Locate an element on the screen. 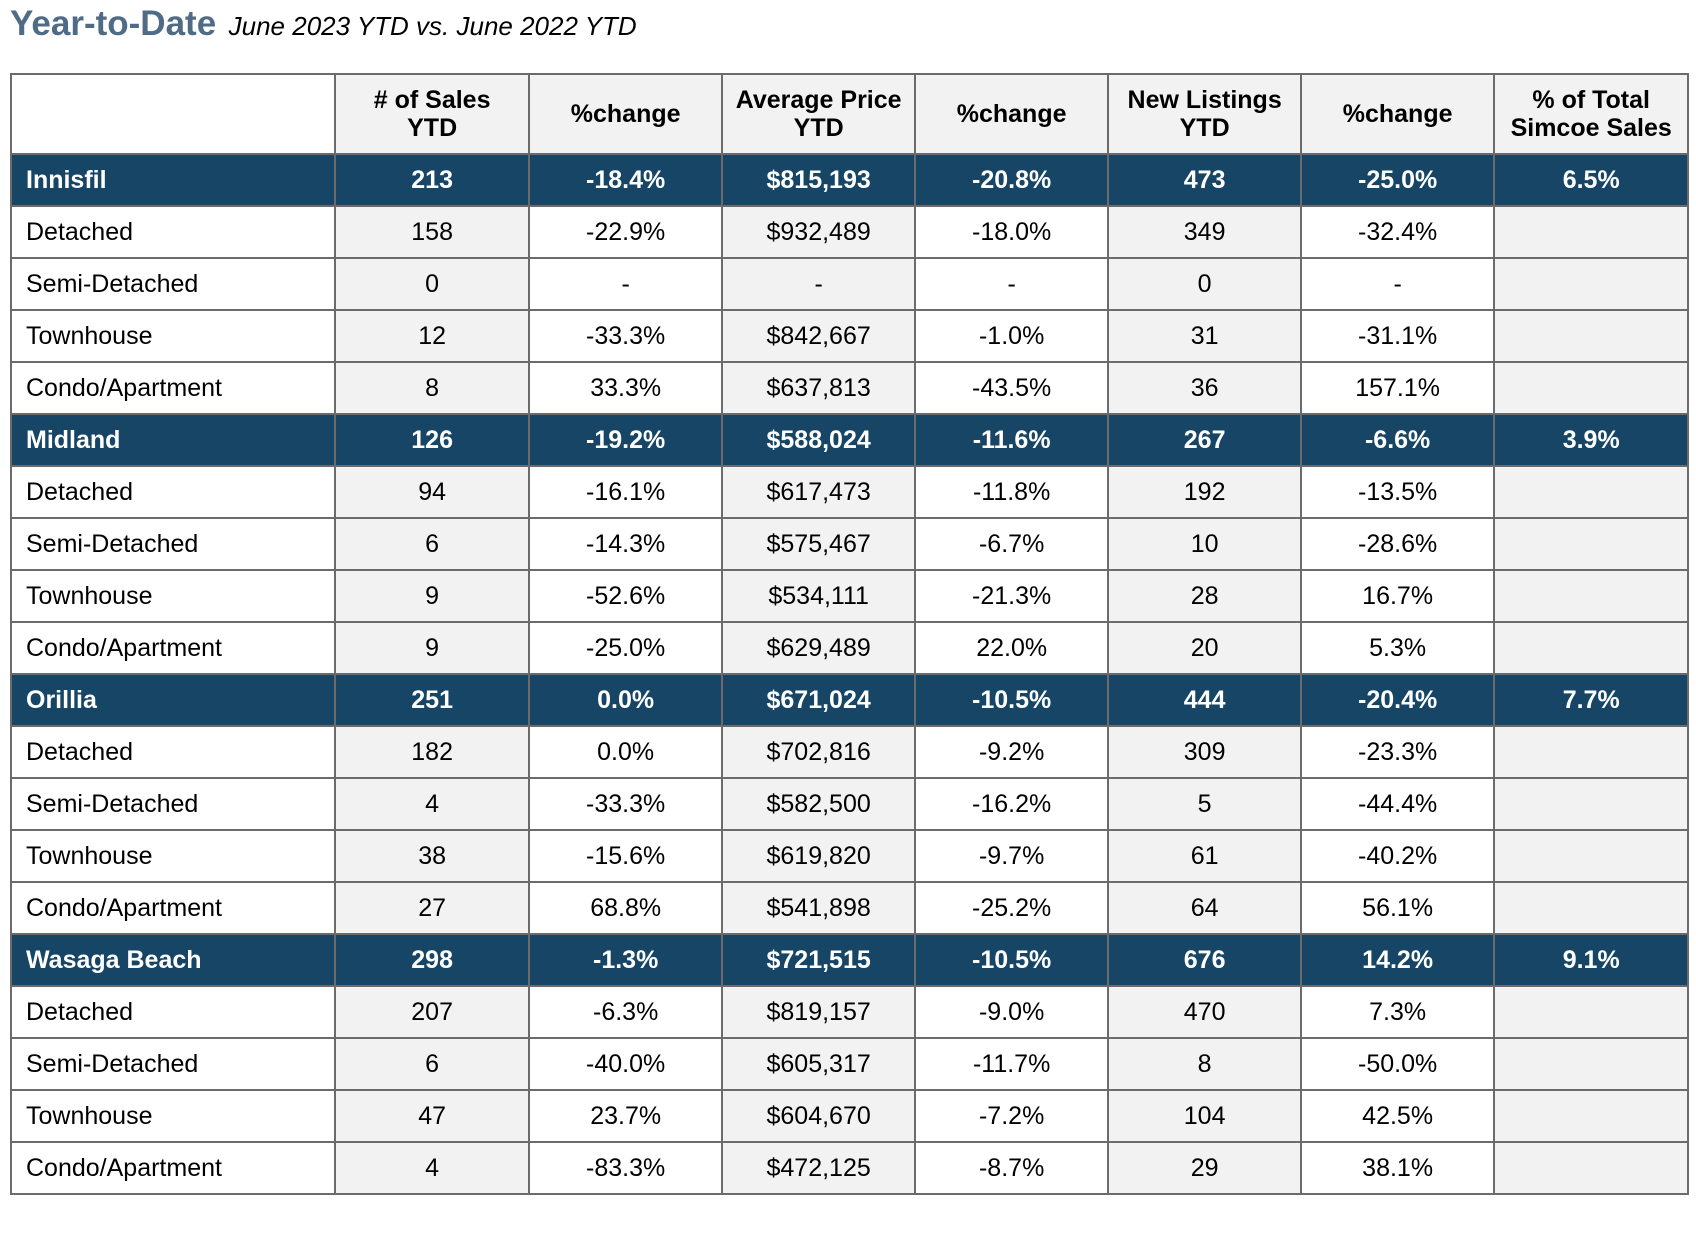 This screenshot has width=1696, height=1236. table-row: Townhouse 38 -15.6% $619,820 -9.7% 61 -40.2% is located at coordinates (849, 856).